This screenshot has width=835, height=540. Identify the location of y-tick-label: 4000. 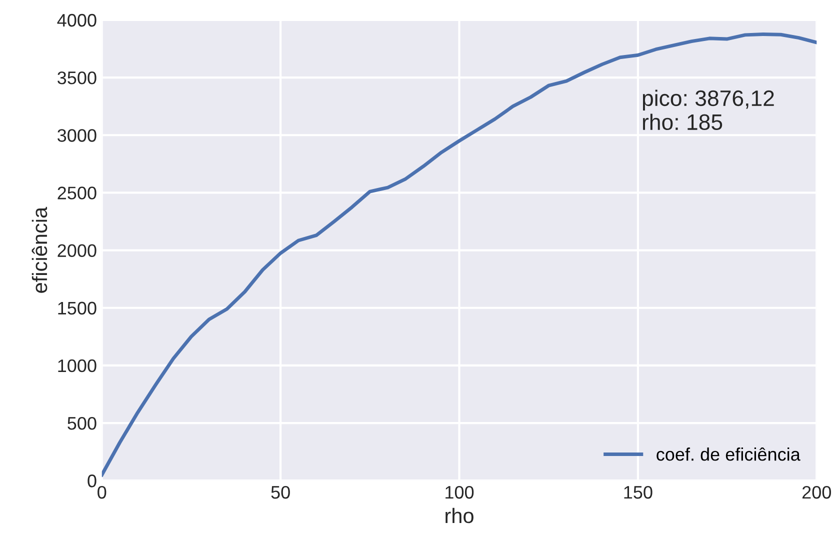
(76, 20).